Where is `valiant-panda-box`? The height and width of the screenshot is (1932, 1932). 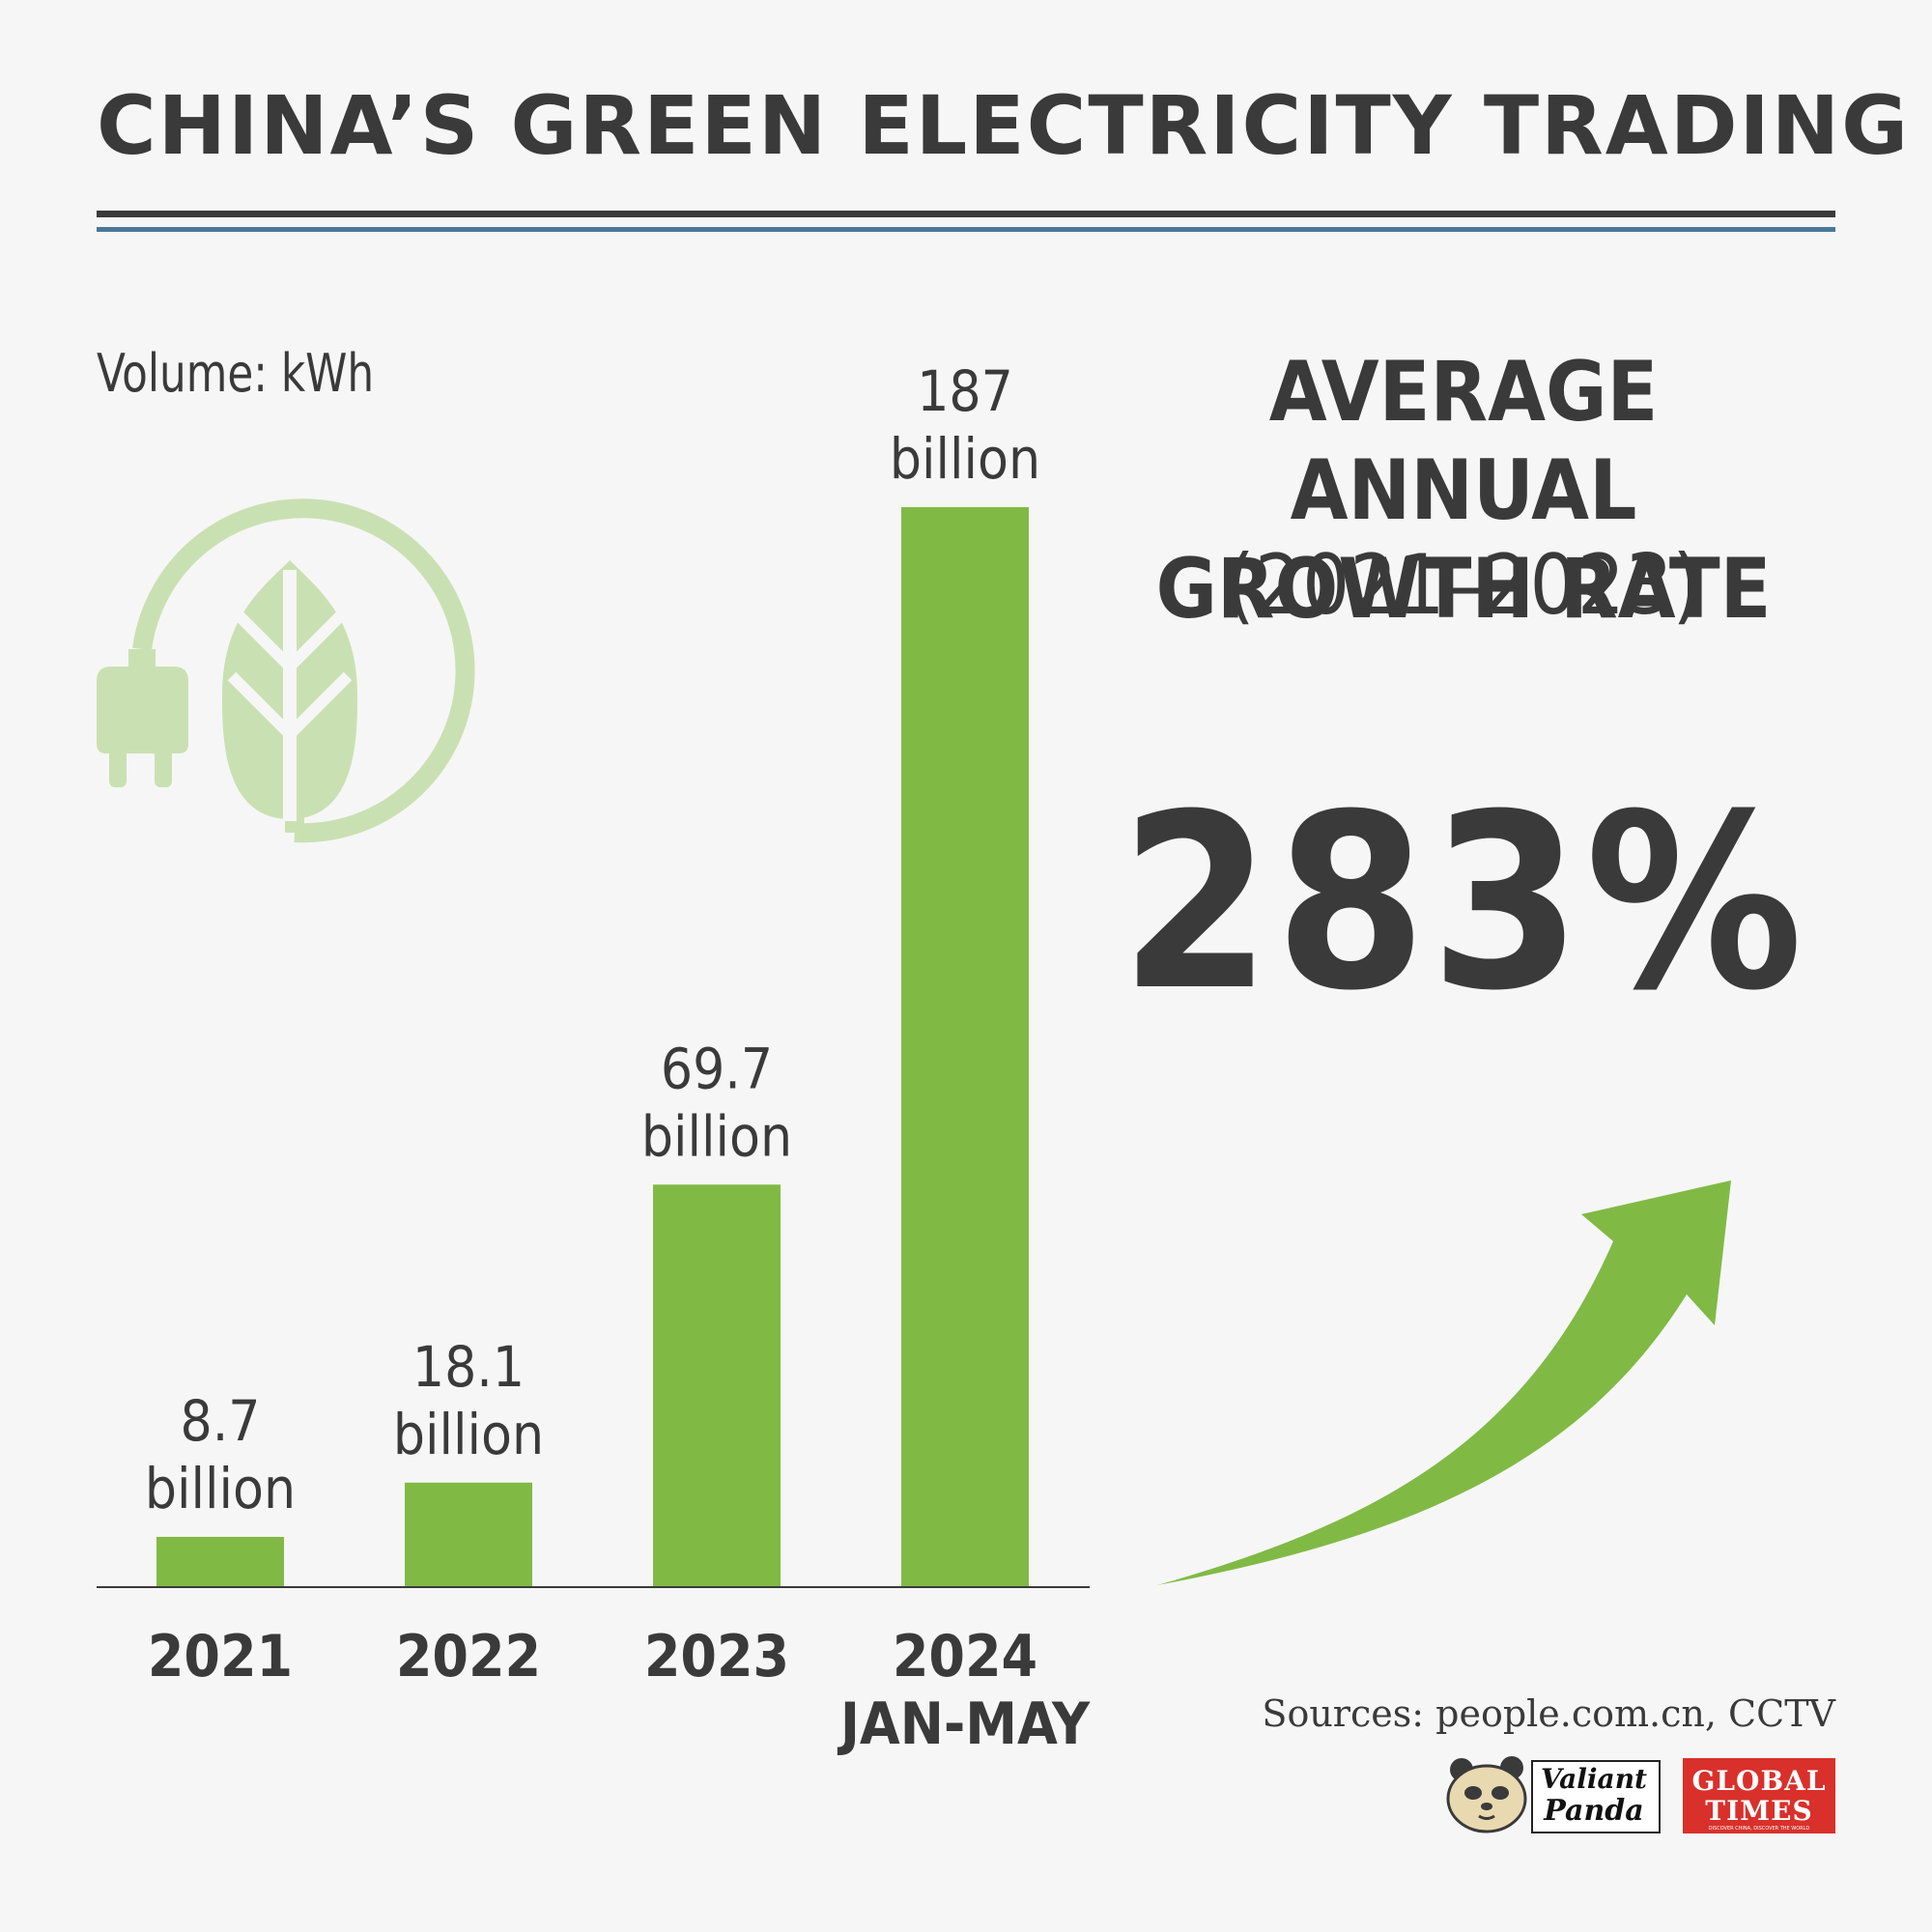 valiant-panda-box is located at coordinates (1596, 1796).